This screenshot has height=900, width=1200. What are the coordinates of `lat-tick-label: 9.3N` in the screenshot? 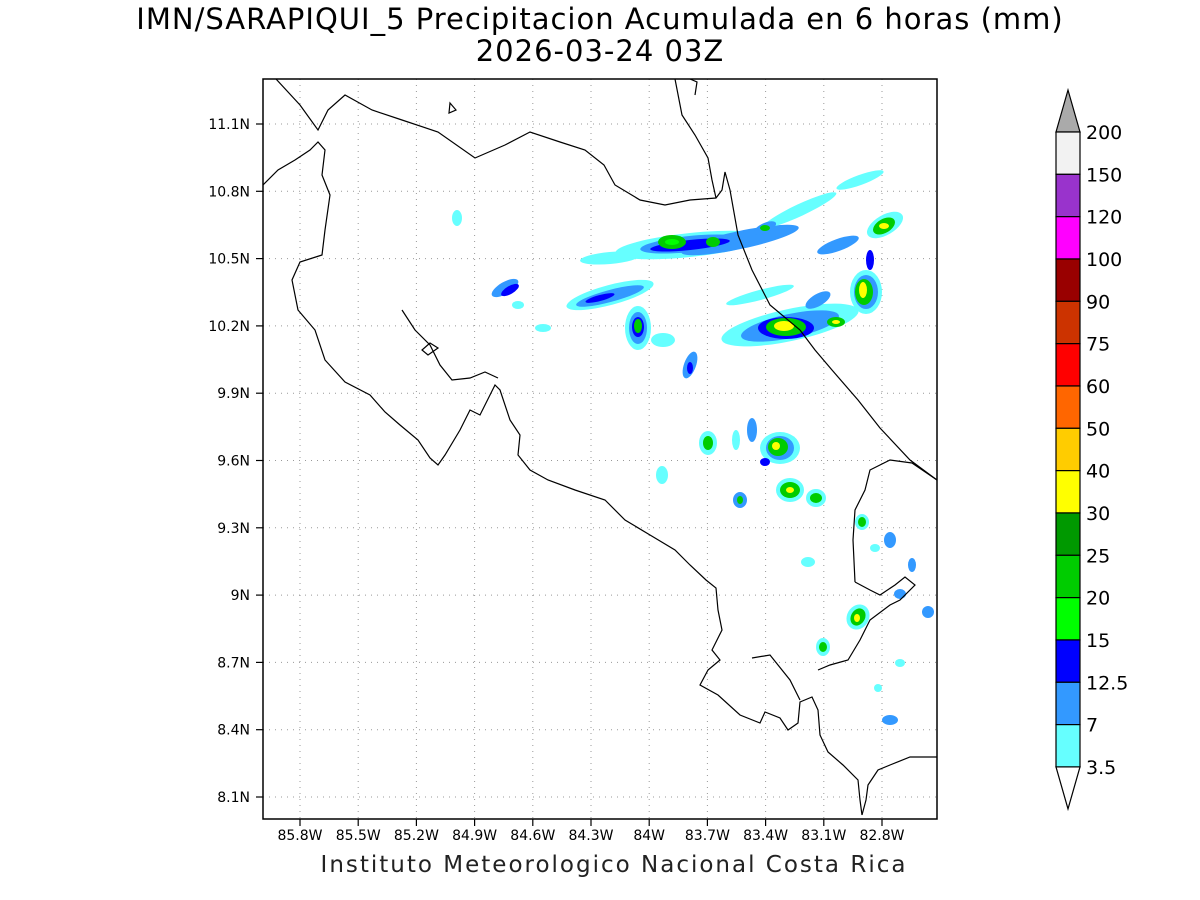 It's located at (233, 529).